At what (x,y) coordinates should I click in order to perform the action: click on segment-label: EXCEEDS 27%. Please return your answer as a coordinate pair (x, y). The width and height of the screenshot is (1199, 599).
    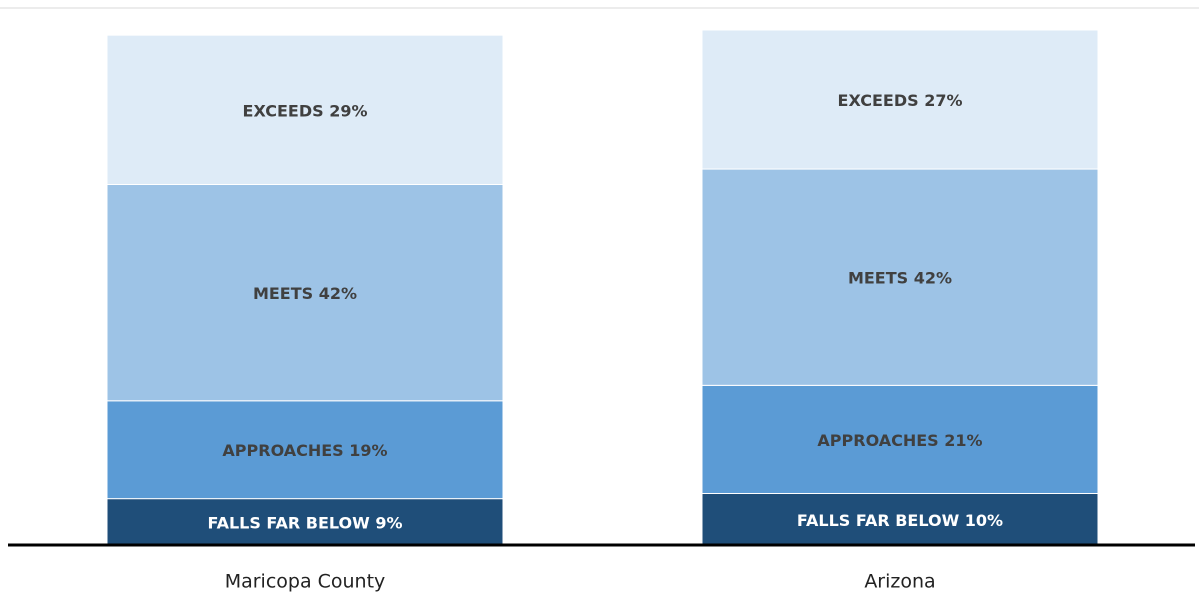
    Looking at the image, I should click on (900, 100).